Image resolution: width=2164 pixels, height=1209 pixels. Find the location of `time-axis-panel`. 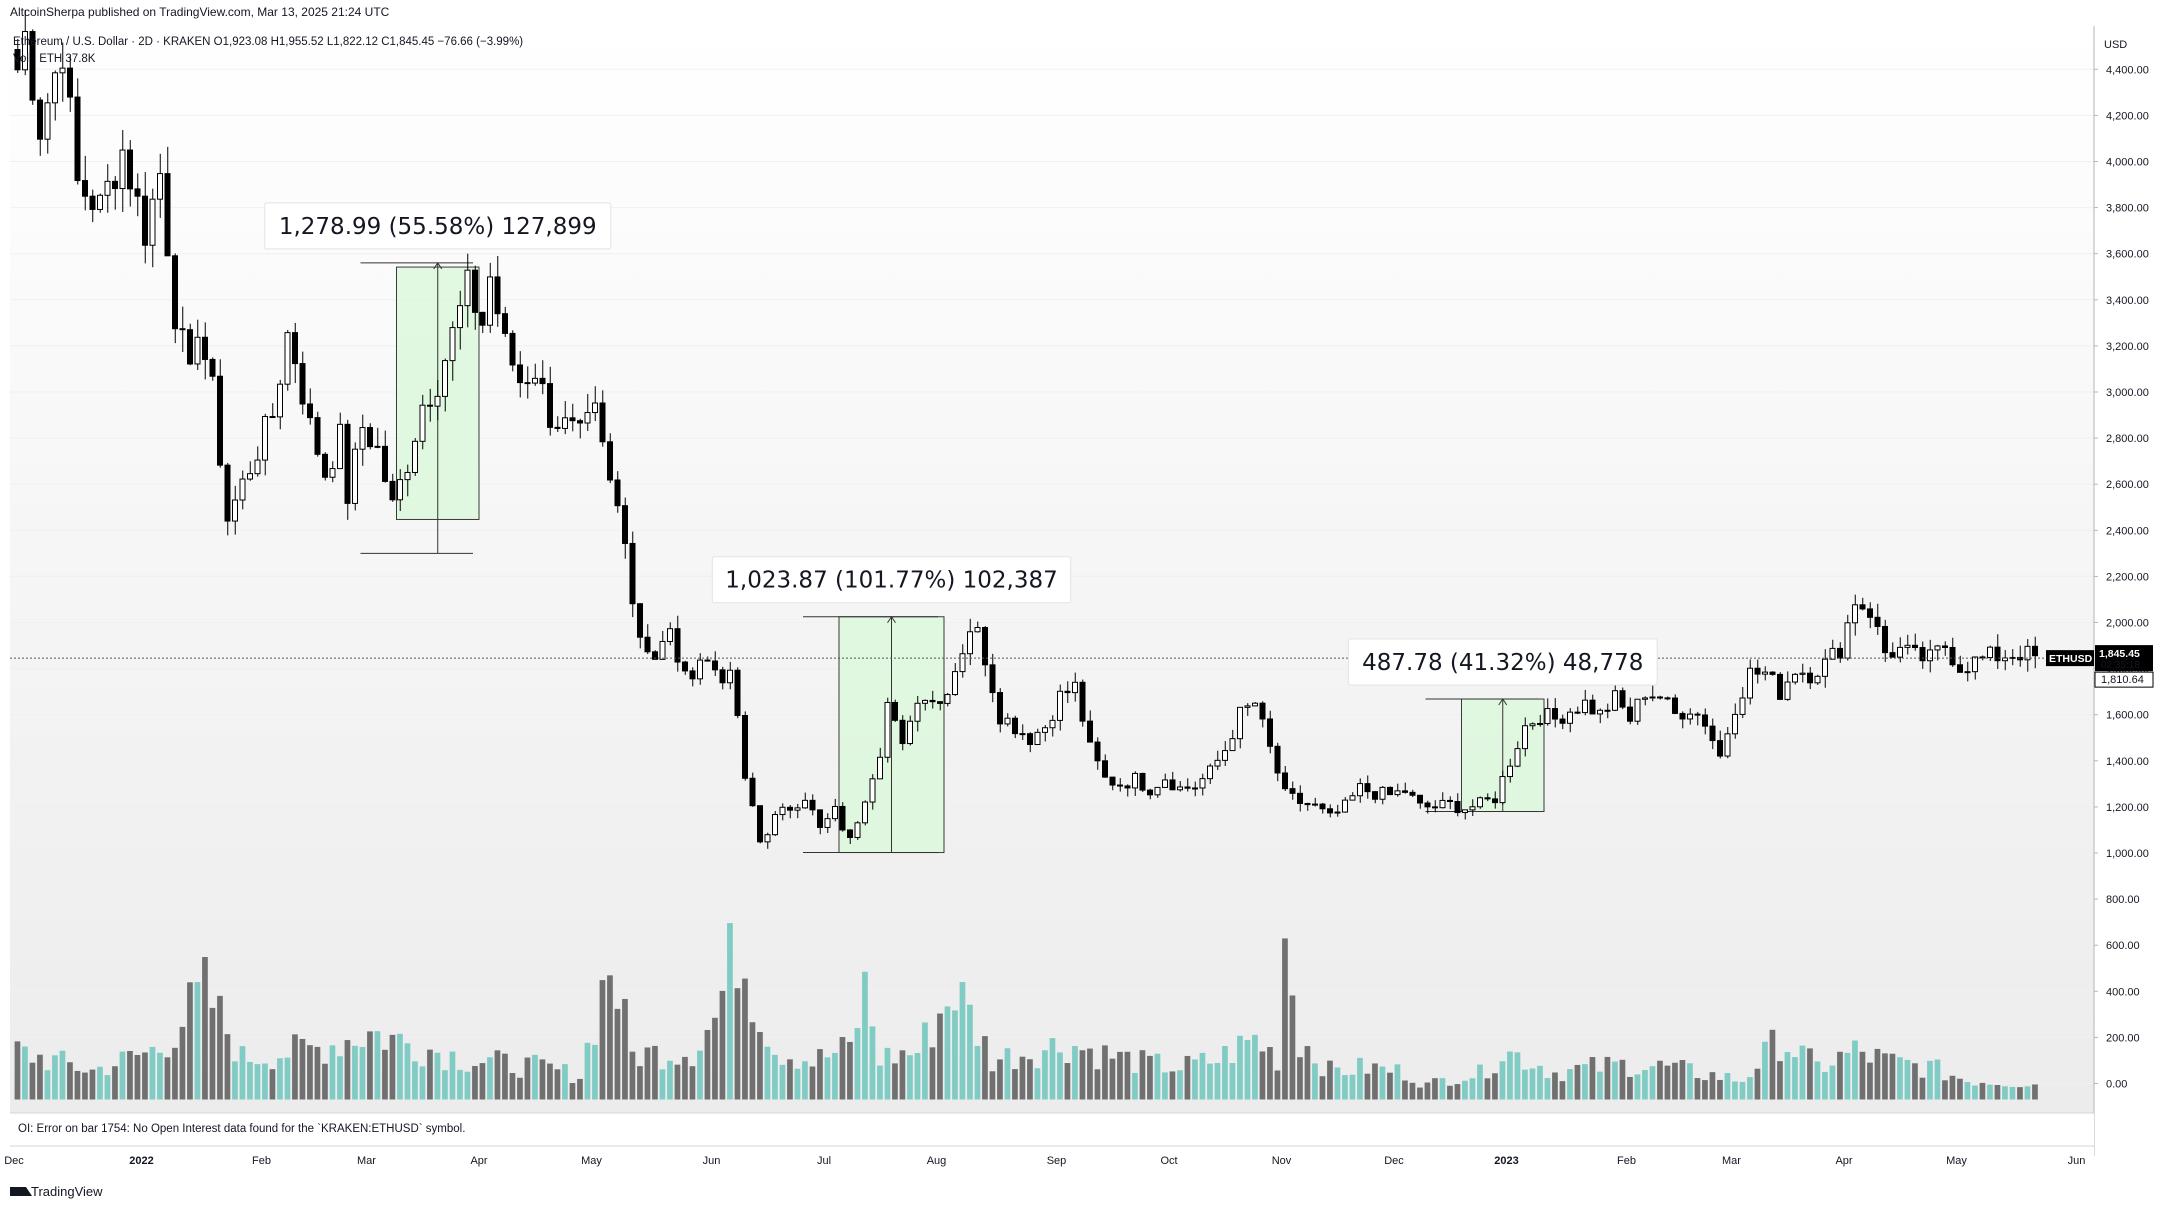

time-axis-panel is located at coordinates (1052, 1160).